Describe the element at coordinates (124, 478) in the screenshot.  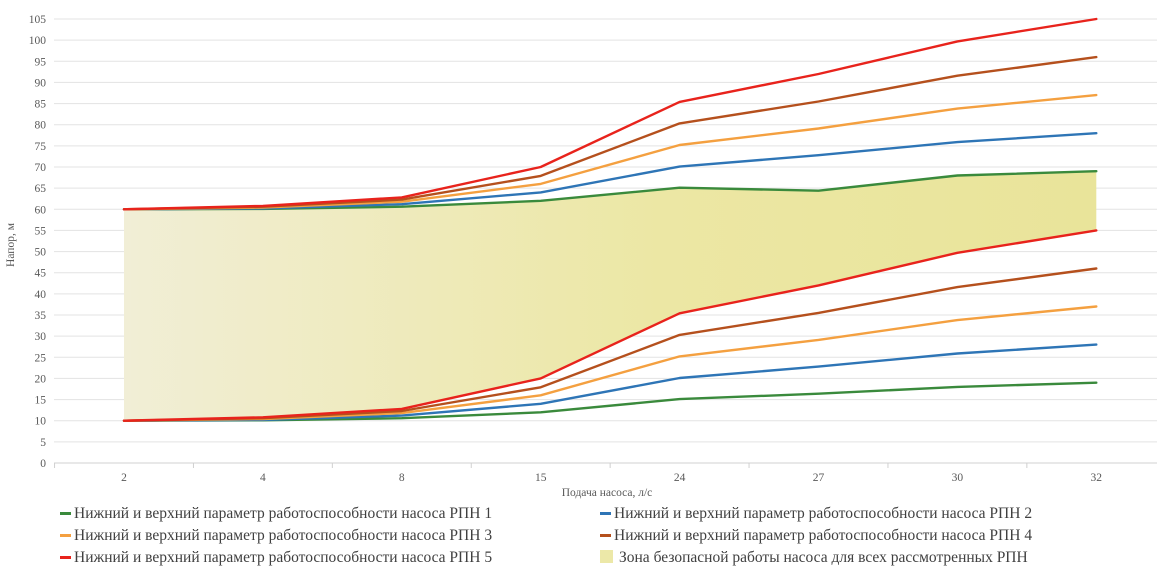
I see `x-tick-label: 2` at that location.